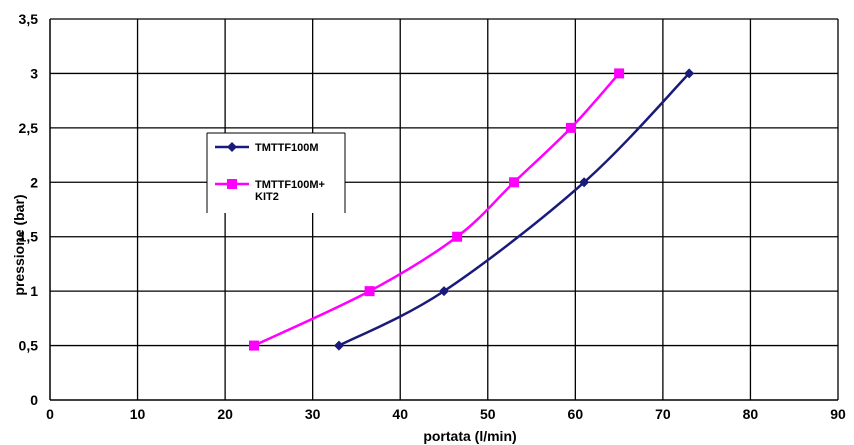 This screenshot has height=445, width=854. Describe the element at coordinates (34, 182) in the screenshot. I see `y-tick-label: 2` at that location.